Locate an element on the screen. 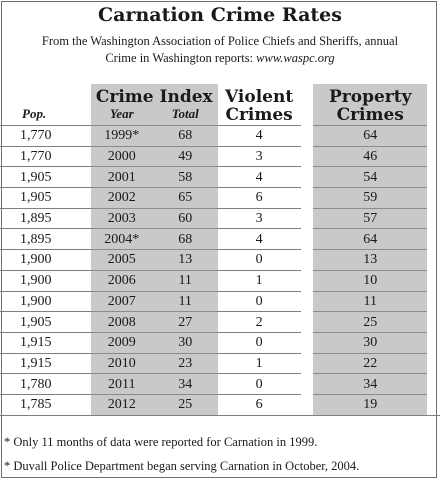  pop-cell: 1,785 is located at coordinates (45, 404).